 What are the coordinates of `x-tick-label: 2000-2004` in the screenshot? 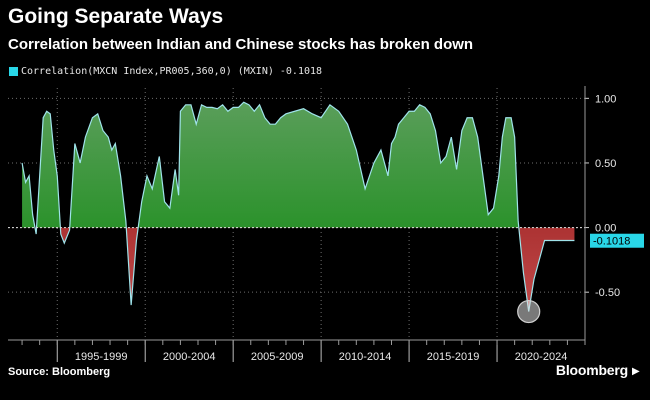 It's located at (189, 357).